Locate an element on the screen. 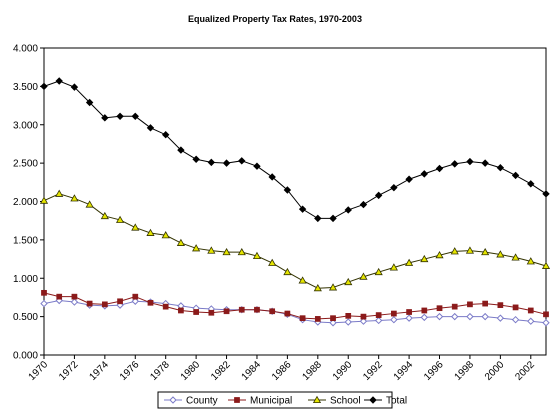  legend-item-school: School is located at coordinates (334, 401).